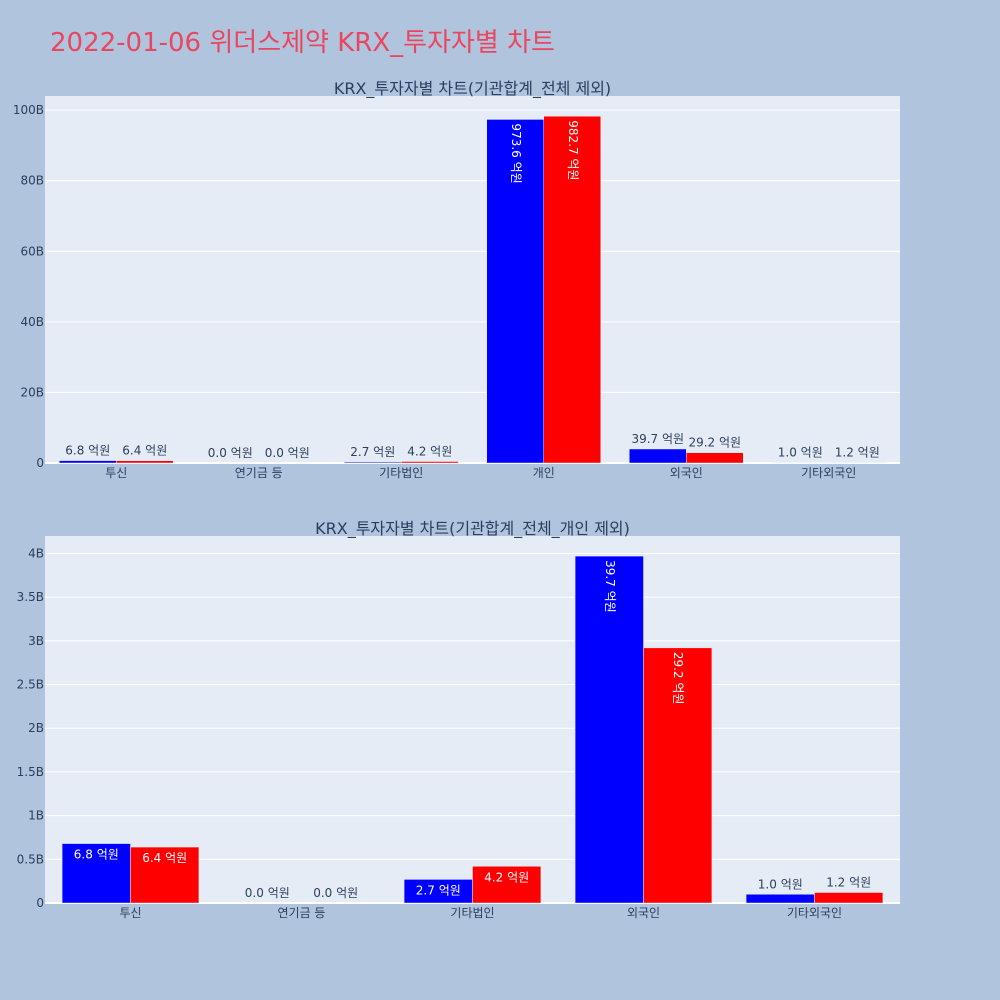 The width and height of the screenshot is (1000, 1000). What do you see at coordinates (32, 181) in the screenshot?
I see `y-tick-label: 80B` at bounding box center [32, 181].